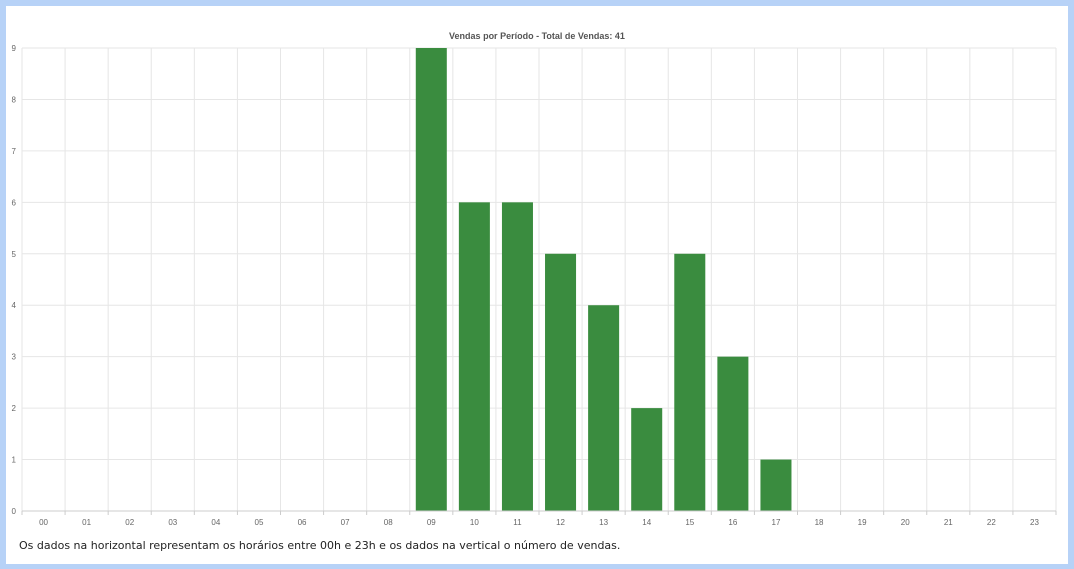 The image size is (1074, 569). Describe the element at coordinates (14, 305) in the screenshot. I see `y-tick-label: 4` at that location.